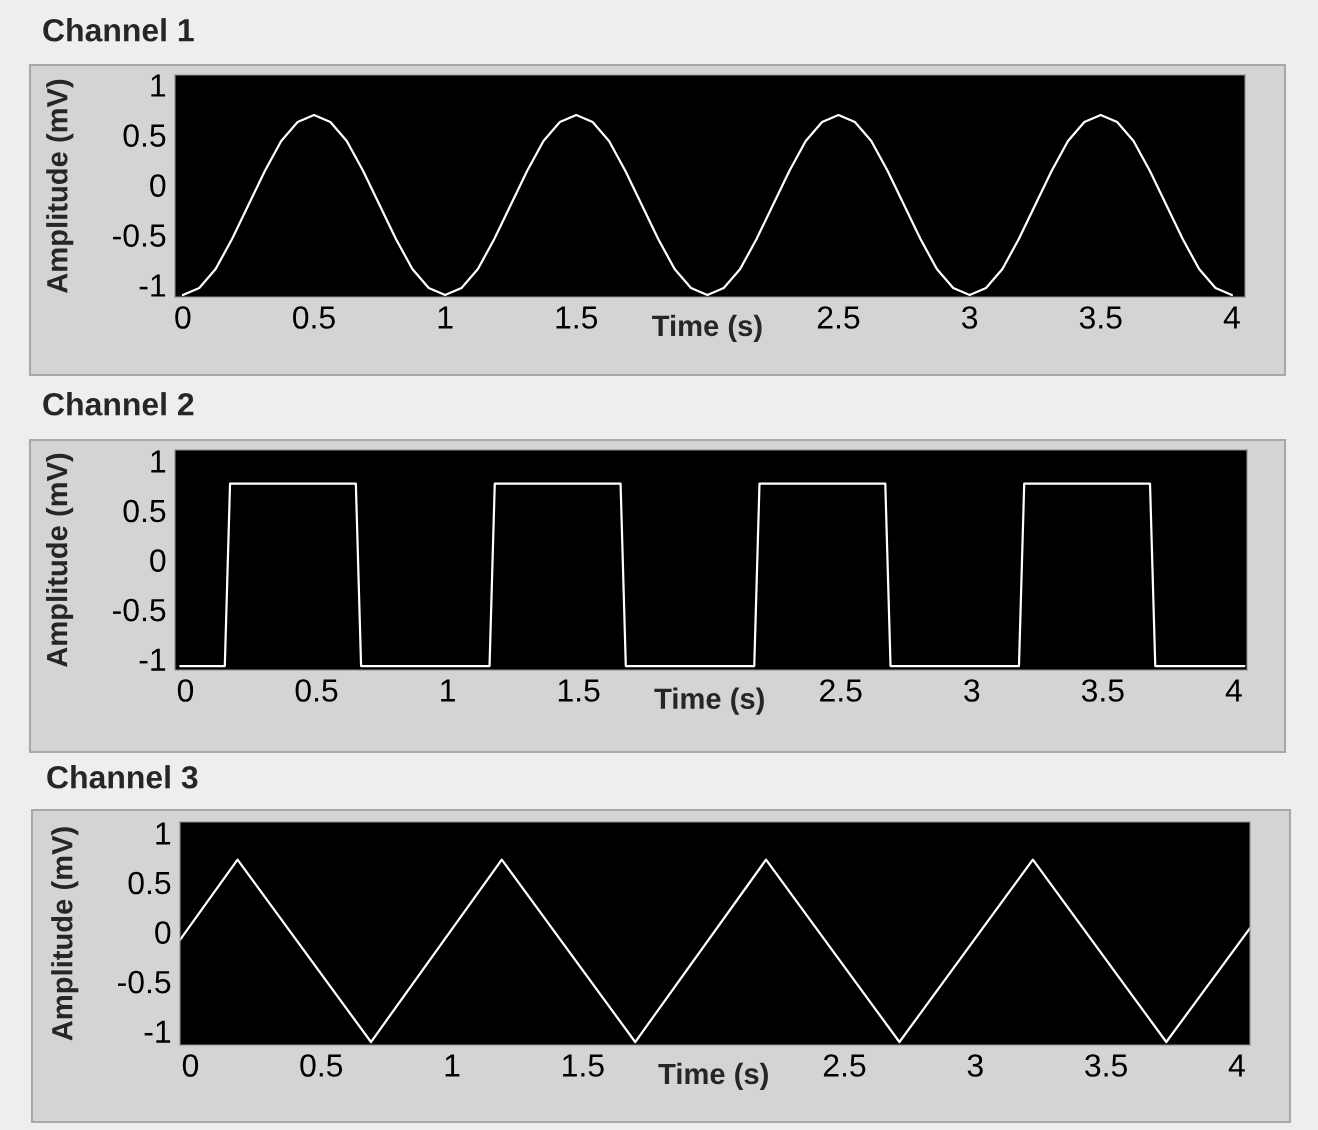 The image size is (1318, 1130). Describe the element at coordinates (707, 205) in the screenshot. I see `line-series` at that location.